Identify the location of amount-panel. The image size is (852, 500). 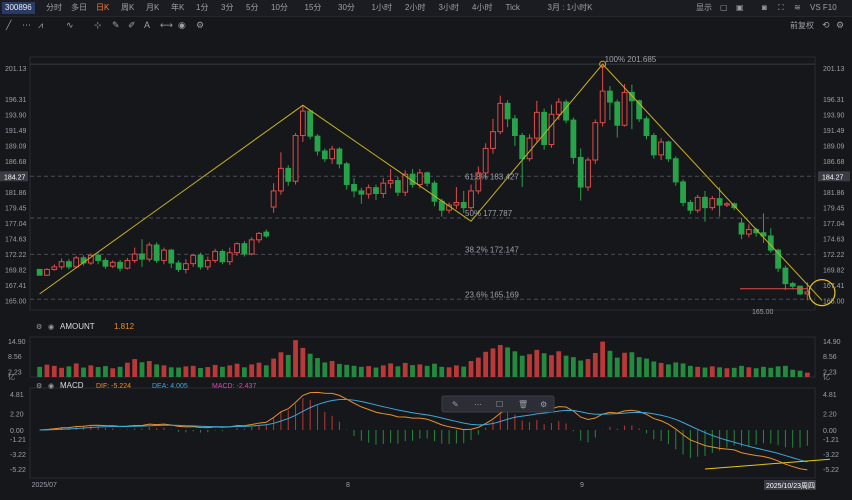
(422, 357).